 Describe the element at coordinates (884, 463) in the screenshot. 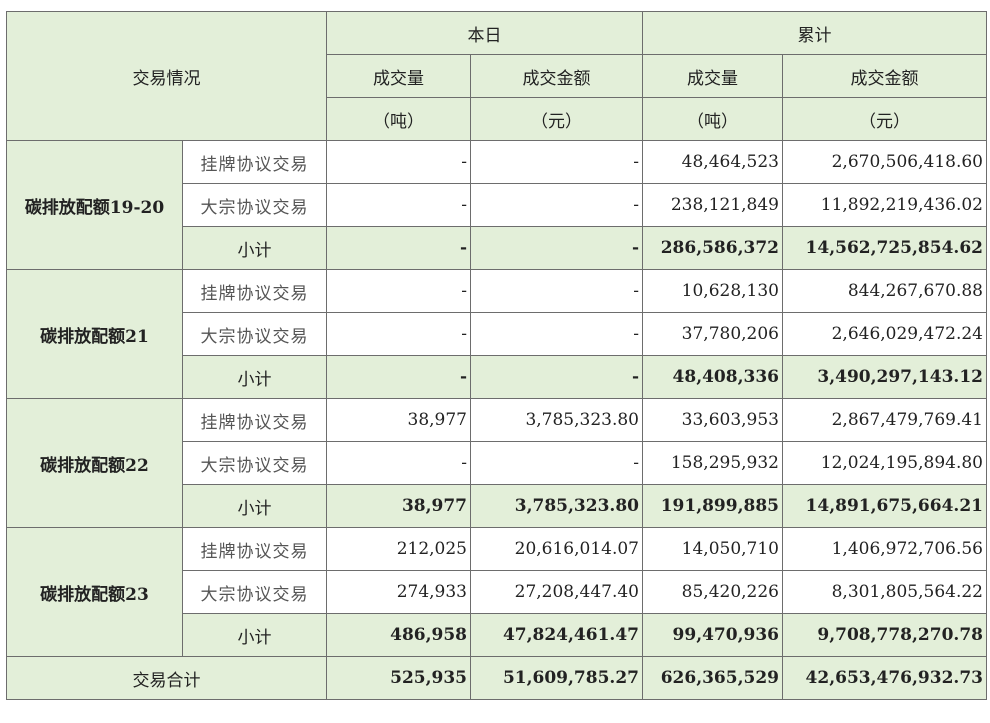

I see `cum-amount: 12,024,195,894.80` at that location.